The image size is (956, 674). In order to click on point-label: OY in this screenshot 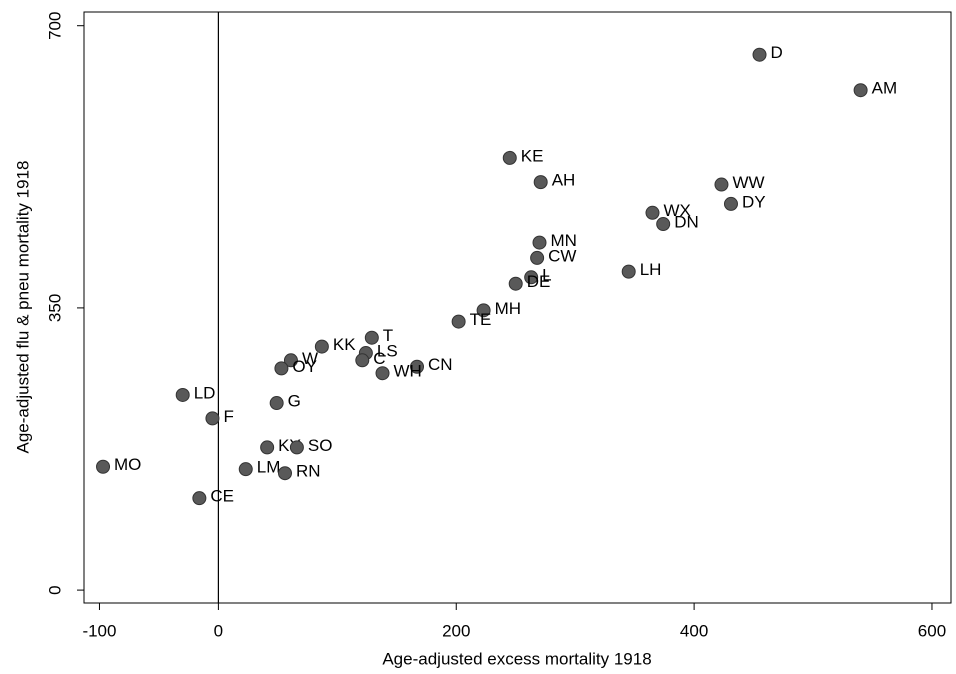, I will do `click(304, 366)`.